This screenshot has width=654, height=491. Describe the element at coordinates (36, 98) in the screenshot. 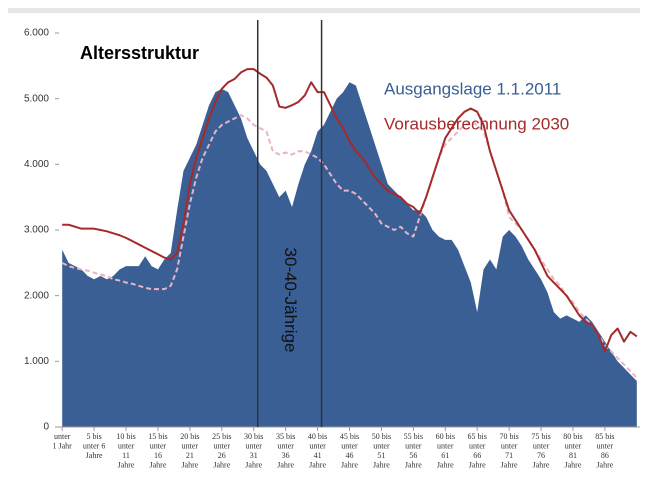

I see `y-tick-label: 5.000` at that location.